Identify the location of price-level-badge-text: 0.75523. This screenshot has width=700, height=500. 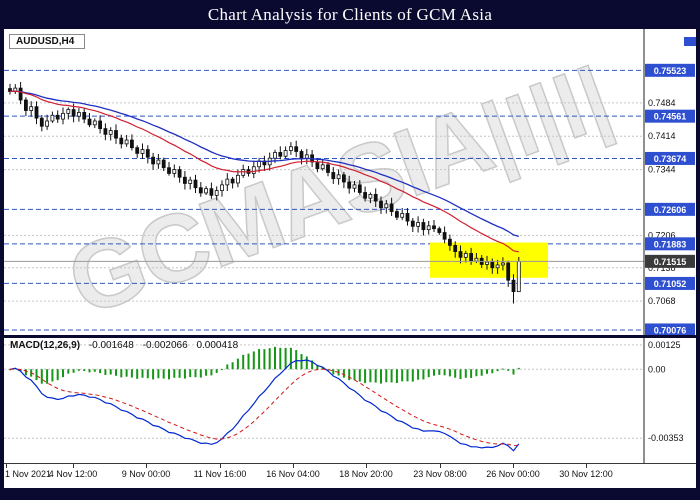
(670, 71).